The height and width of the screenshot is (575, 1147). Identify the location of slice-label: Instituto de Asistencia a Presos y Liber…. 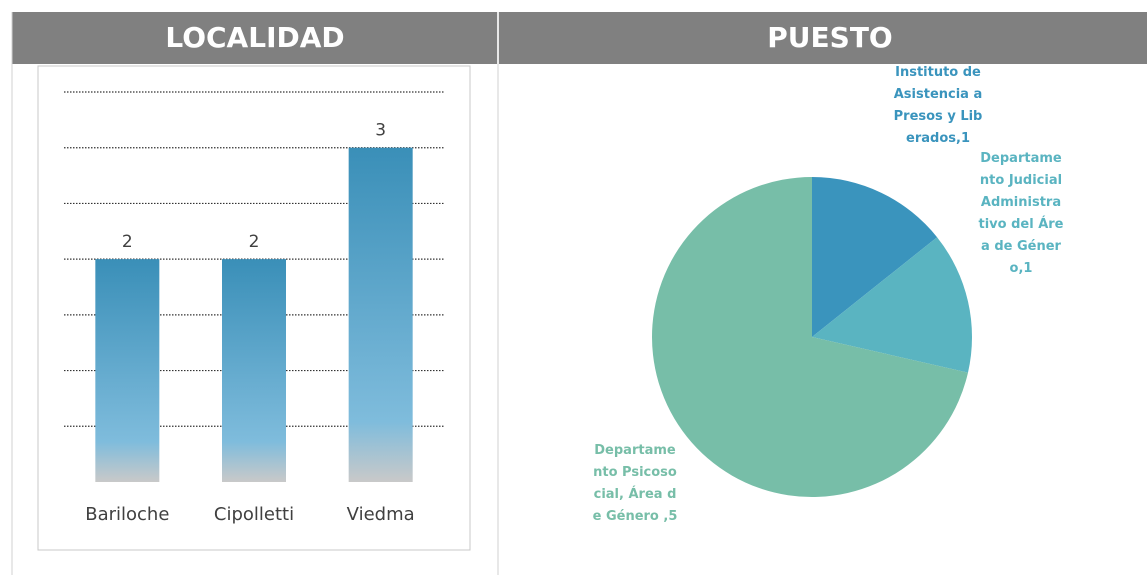
(938, 106).